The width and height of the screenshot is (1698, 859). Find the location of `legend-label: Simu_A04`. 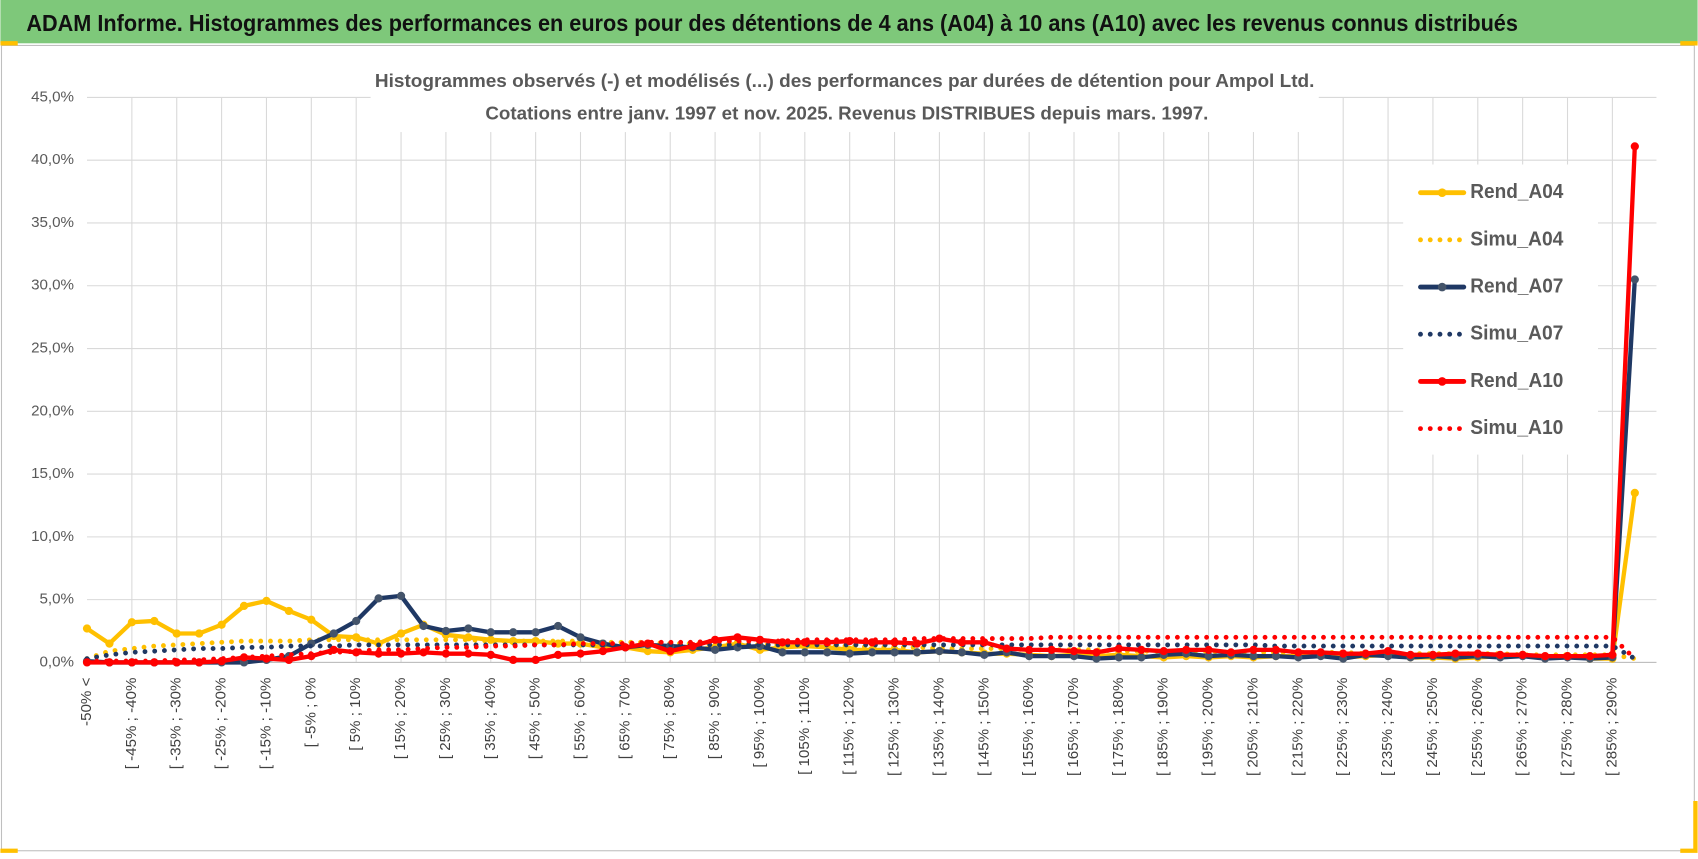

legend-label: Simu_A04 is located at coordinates (1517, 238).